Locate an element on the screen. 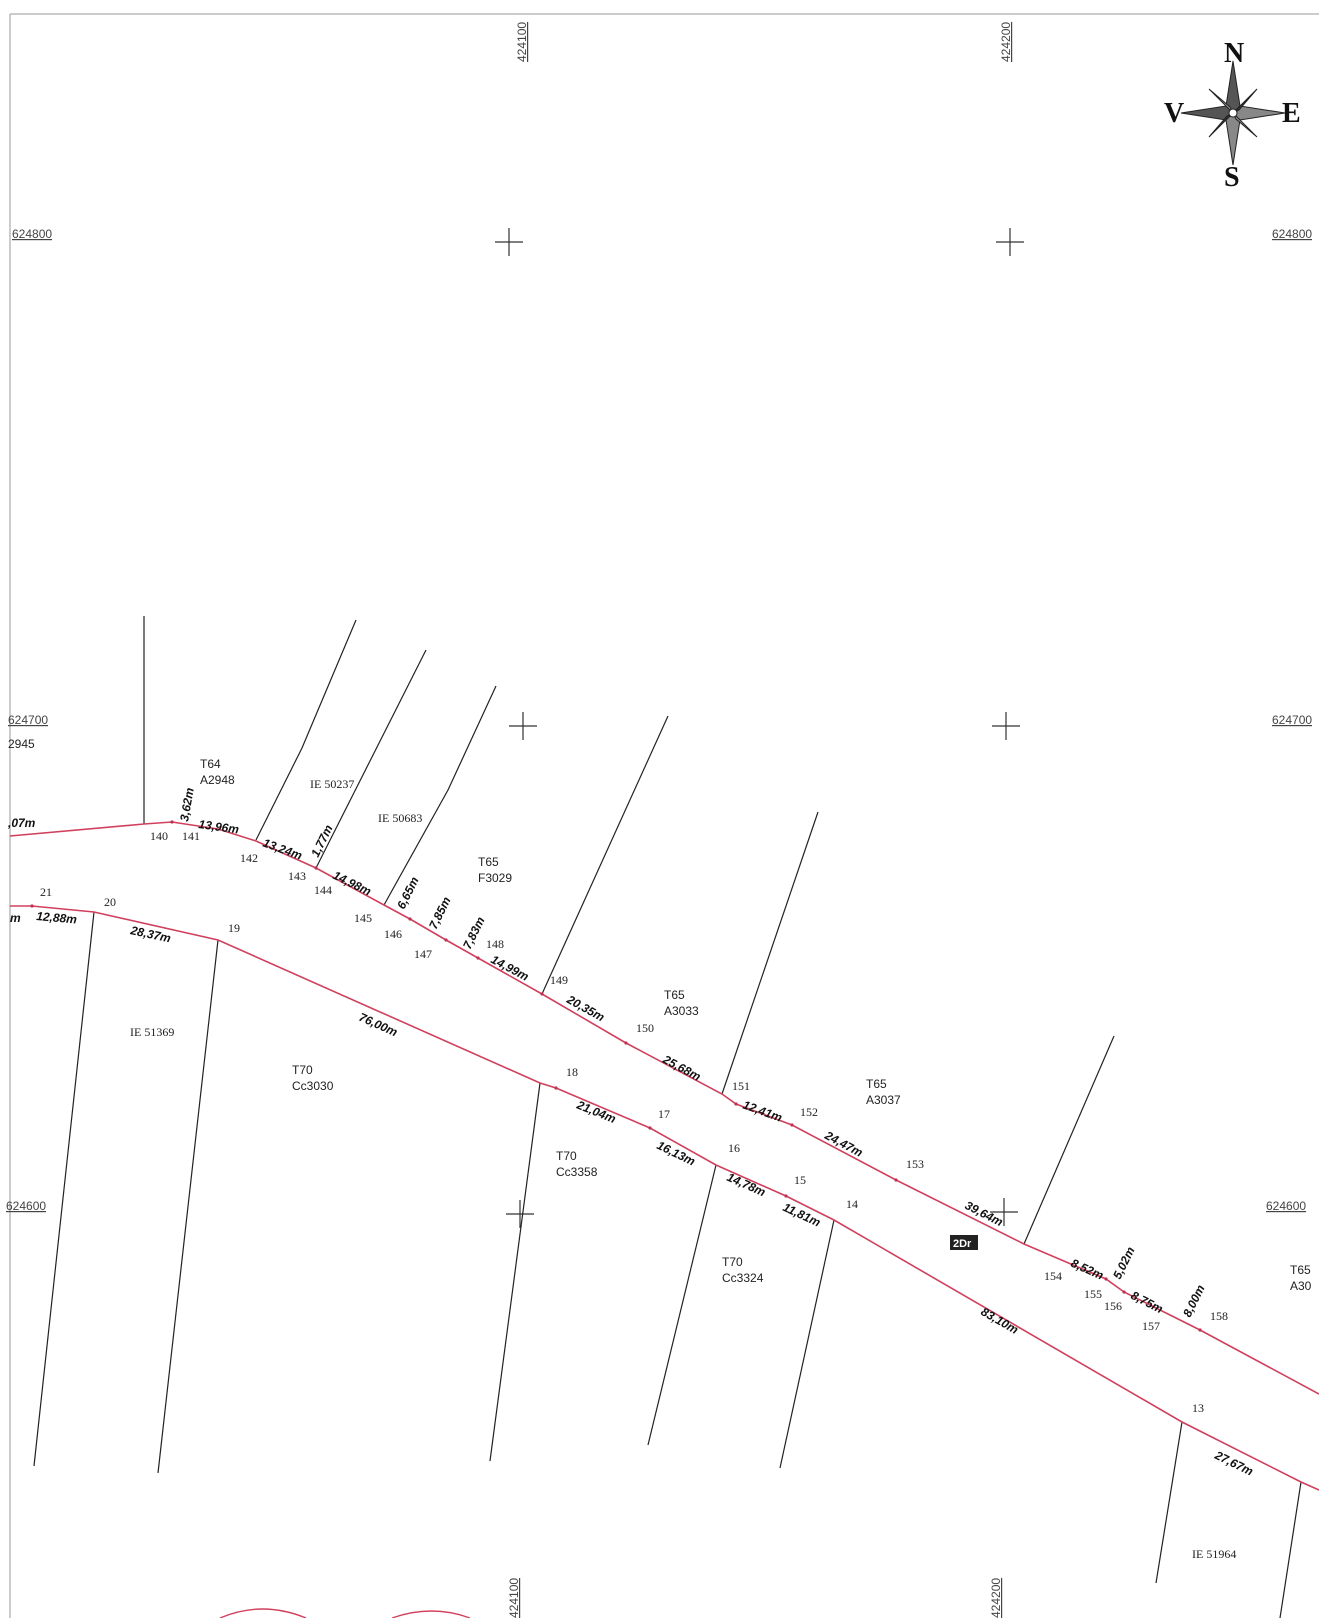  segment-length: 25,68m is located at coordinates (682, 1068).